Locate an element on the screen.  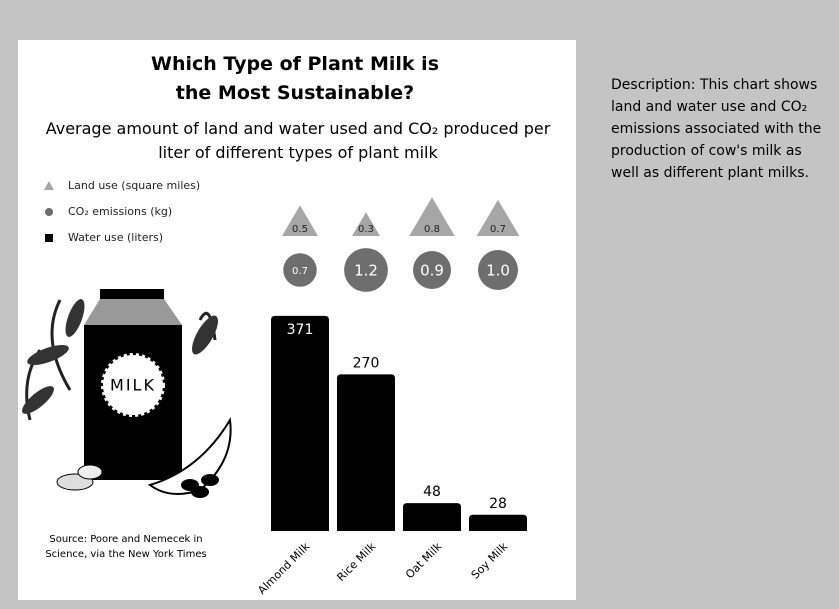
x-tick-label: Rice Milk is located at coordinates (356, 562).